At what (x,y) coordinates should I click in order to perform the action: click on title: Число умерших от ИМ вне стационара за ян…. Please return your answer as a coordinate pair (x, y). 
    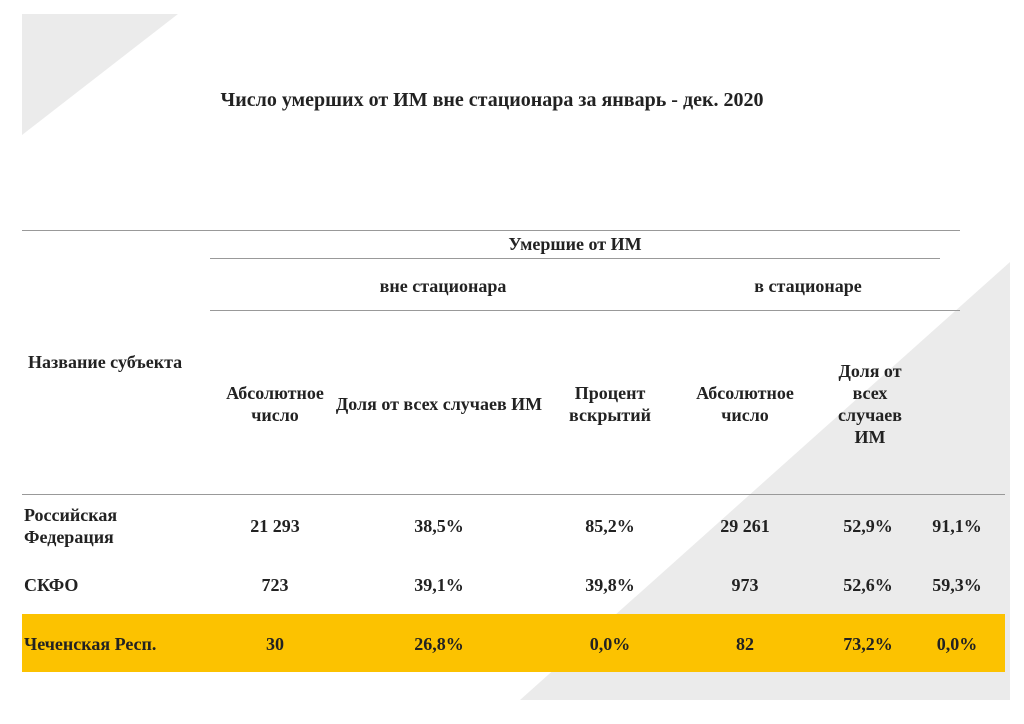
    Looking at the image, I should click on (492, 100).